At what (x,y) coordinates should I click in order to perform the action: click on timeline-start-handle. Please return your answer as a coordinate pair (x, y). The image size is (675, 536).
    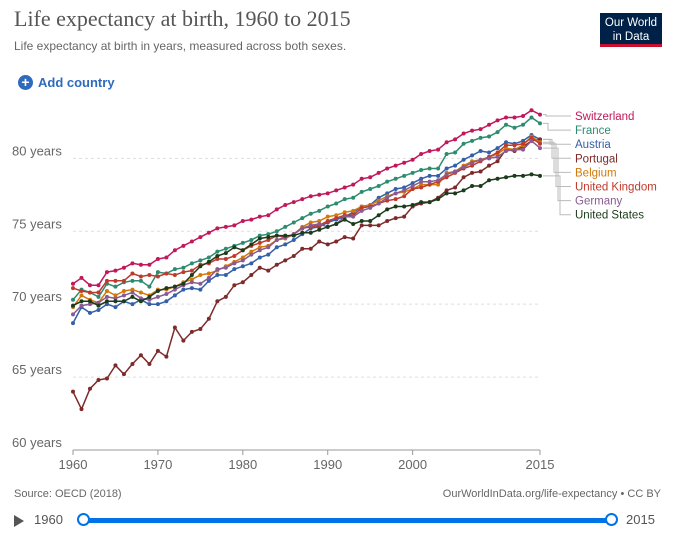
    Looking at the image, I should click on (83, 519).